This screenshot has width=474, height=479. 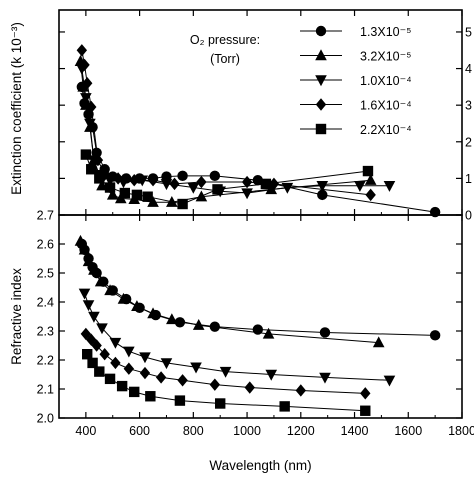 I want to click on y-tick-label: 2.3, so click(x=45, y=332).